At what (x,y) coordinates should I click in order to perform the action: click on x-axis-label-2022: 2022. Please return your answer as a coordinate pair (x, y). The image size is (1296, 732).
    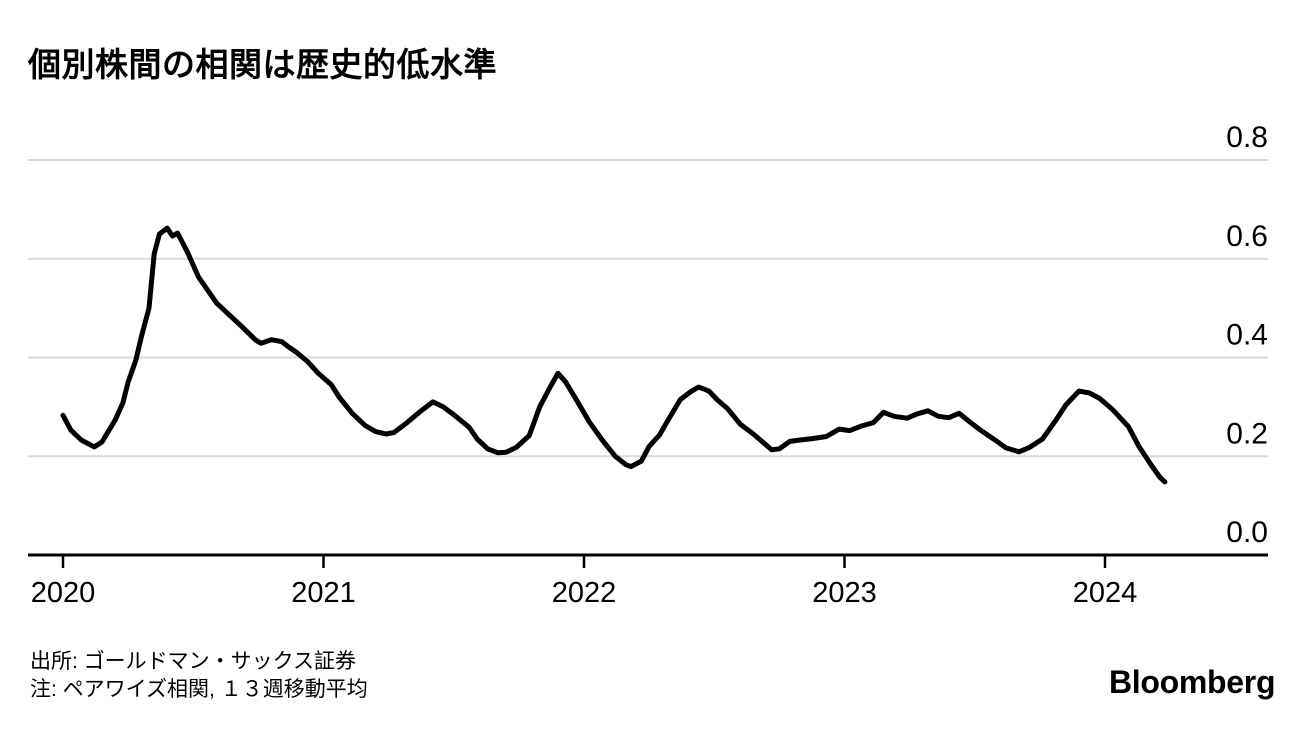
    Looking at the image, I should click on (584, 593).